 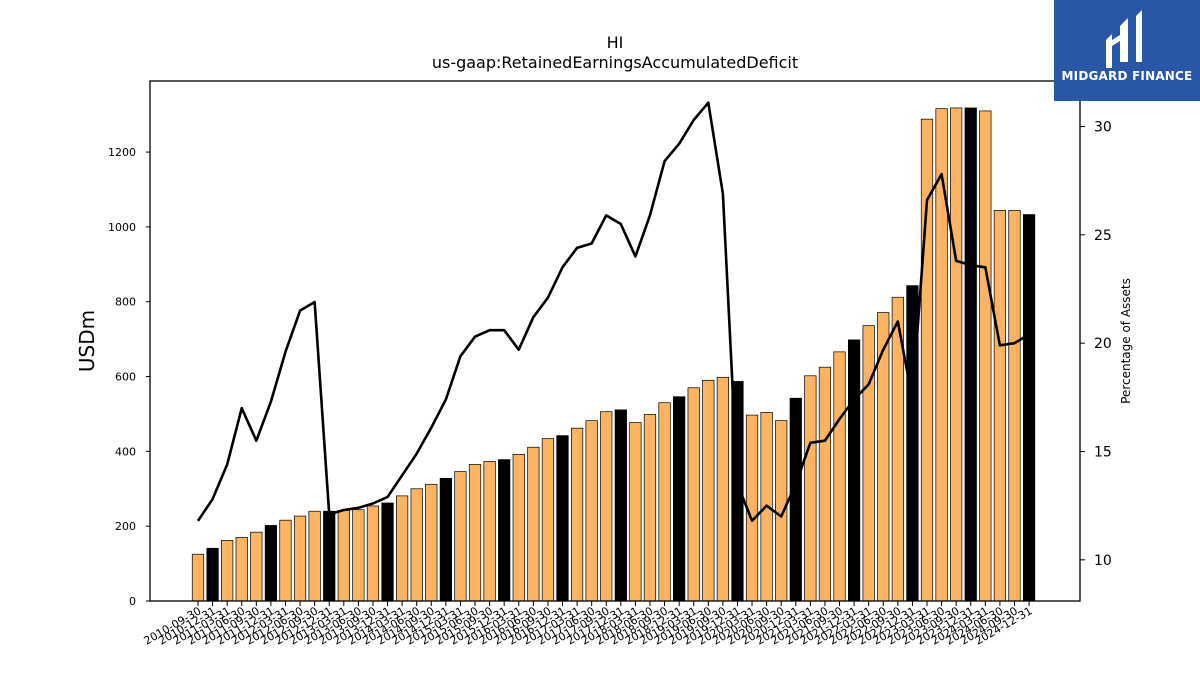 I want to click on y2-tick-label: 15, so click(x=1103, y=453).